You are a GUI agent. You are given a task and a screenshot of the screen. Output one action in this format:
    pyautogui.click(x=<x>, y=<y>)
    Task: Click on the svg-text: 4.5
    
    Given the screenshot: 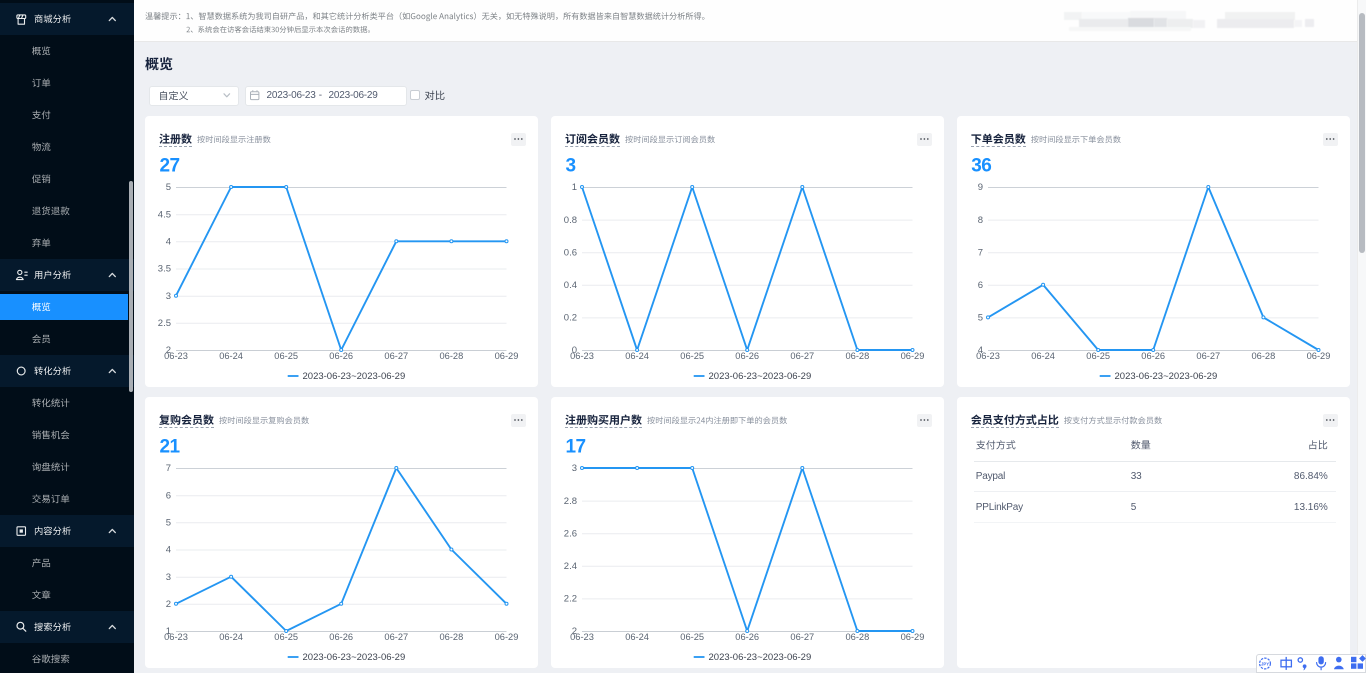 What is the action you would take?
    pyautogui.click(x=164, y=214)
    